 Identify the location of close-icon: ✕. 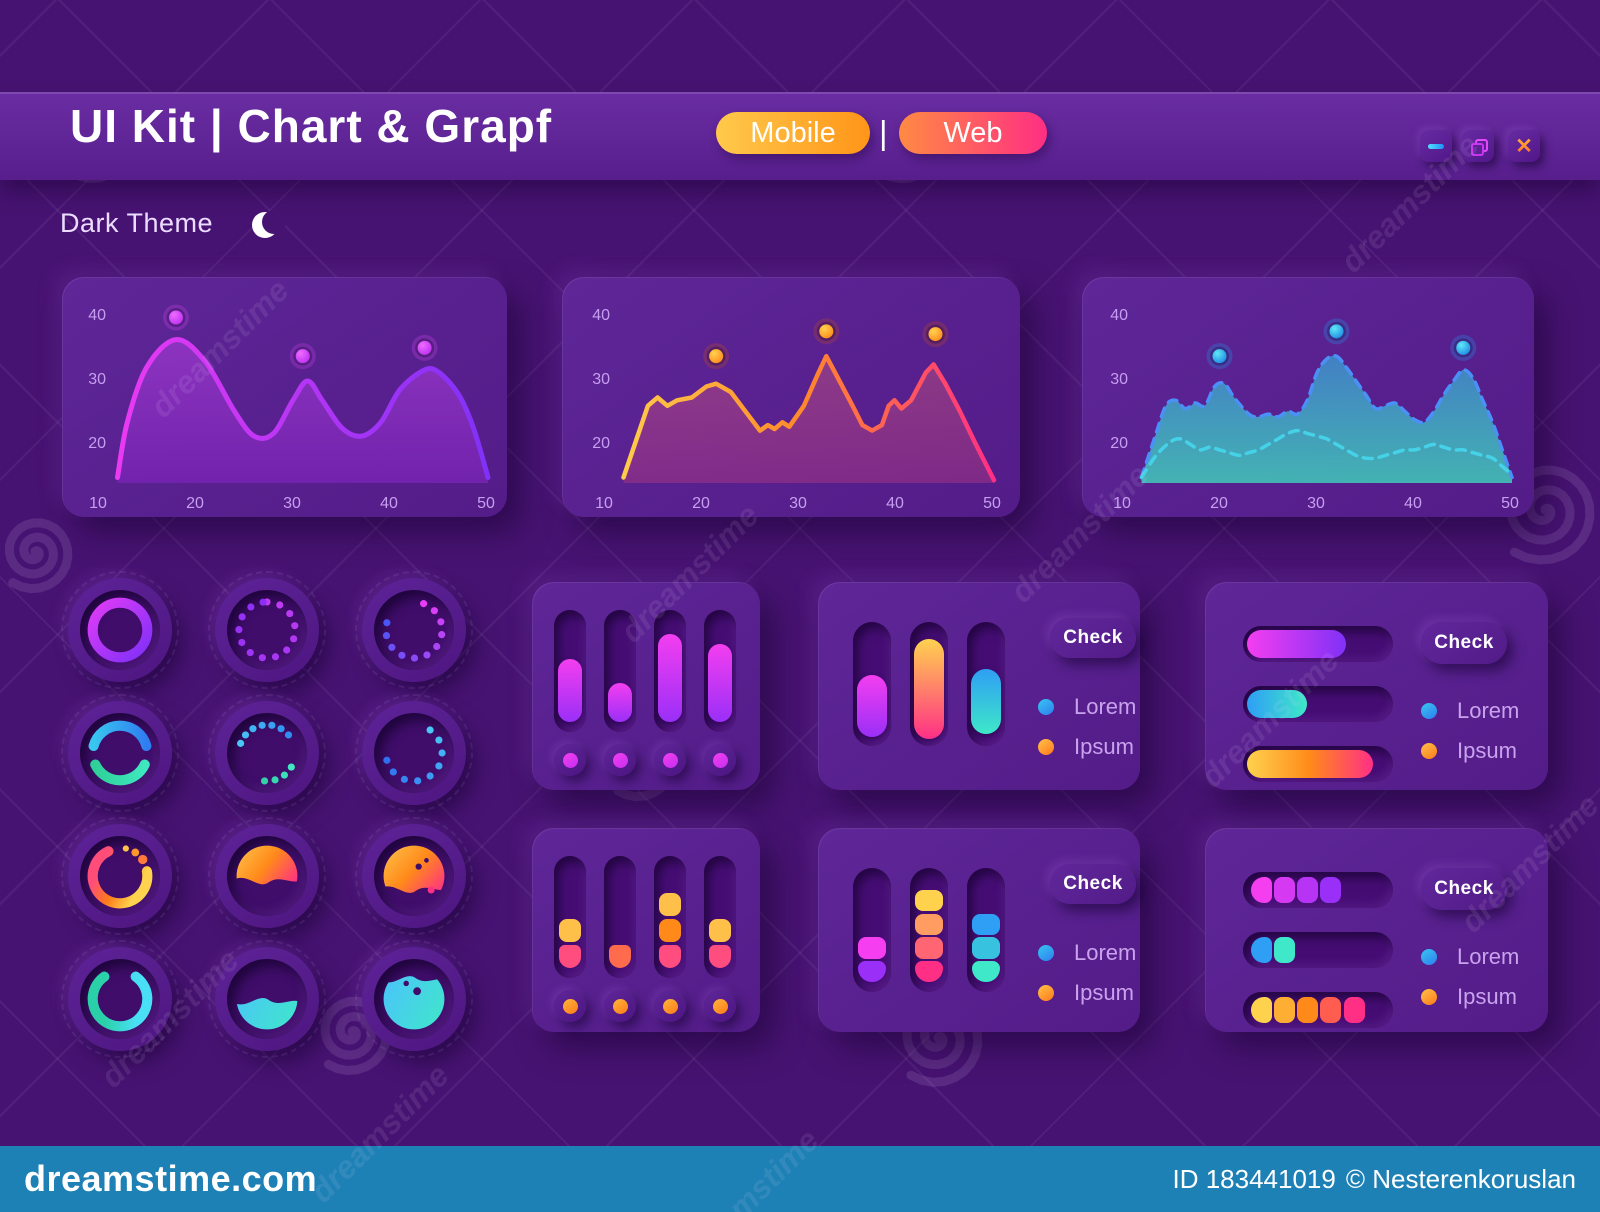
(1524, 146).